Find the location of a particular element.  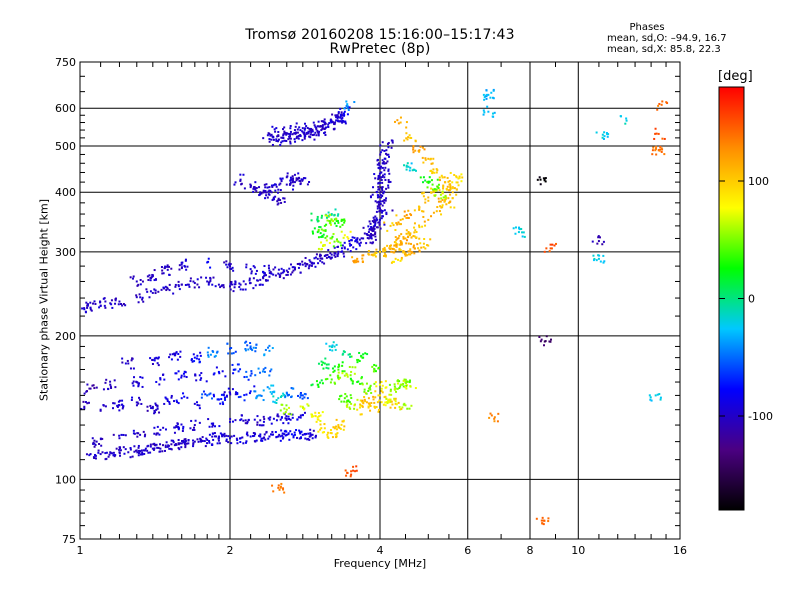

x-tick-label: 1 is located at coordinates (80, 550).